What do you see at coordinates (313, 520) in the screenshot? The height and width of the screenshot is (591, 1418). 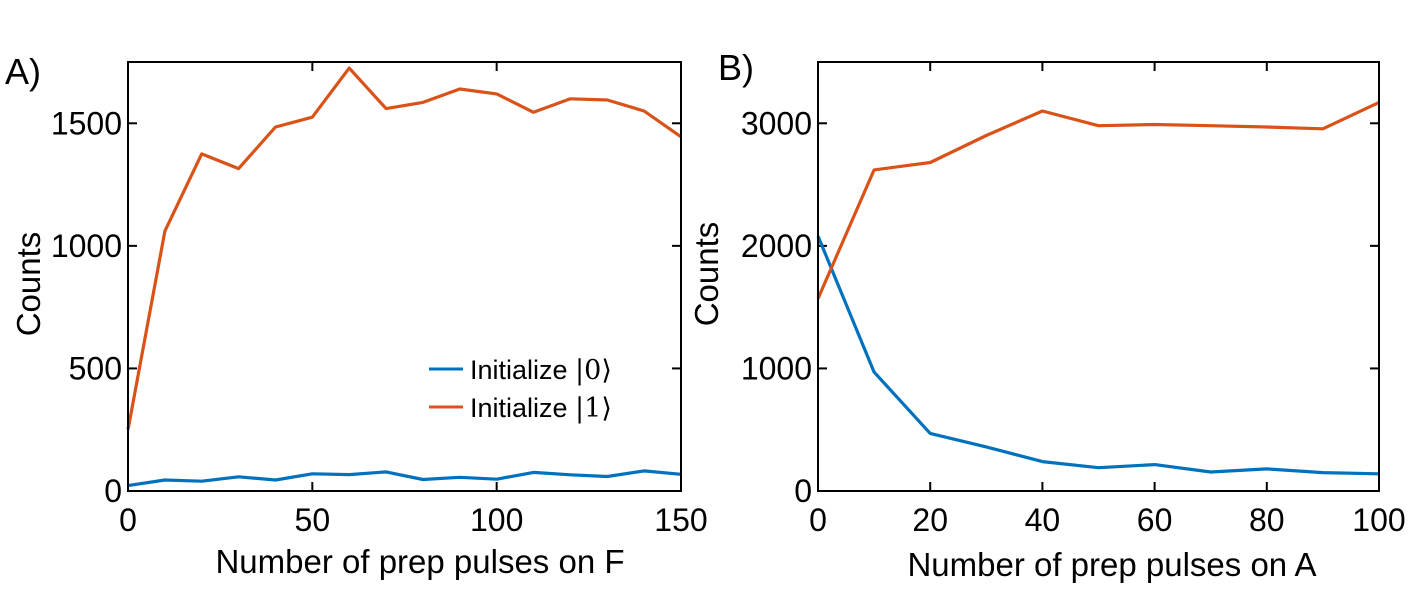 I see `panel-a-x-tick-label: 50` at bounding box center [313, 520].